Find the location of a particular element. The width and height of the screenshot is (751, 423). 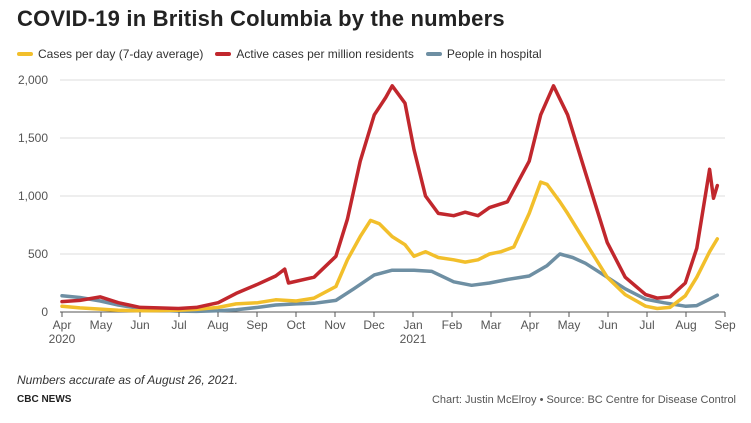

x-year-label: 2021 is located at coordinates (413, 339).